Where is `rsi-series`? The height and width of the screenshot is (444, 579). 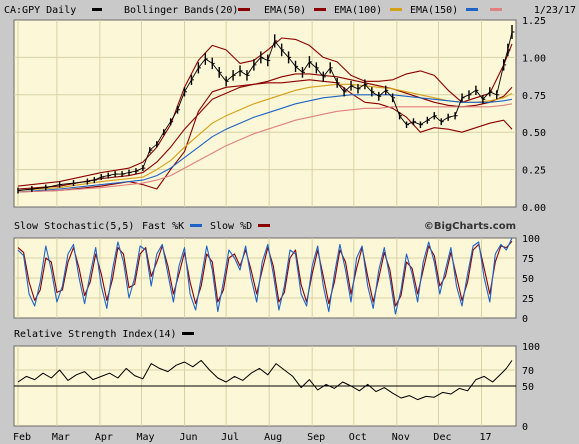
rsi-series is located at coordinates (265, 380).